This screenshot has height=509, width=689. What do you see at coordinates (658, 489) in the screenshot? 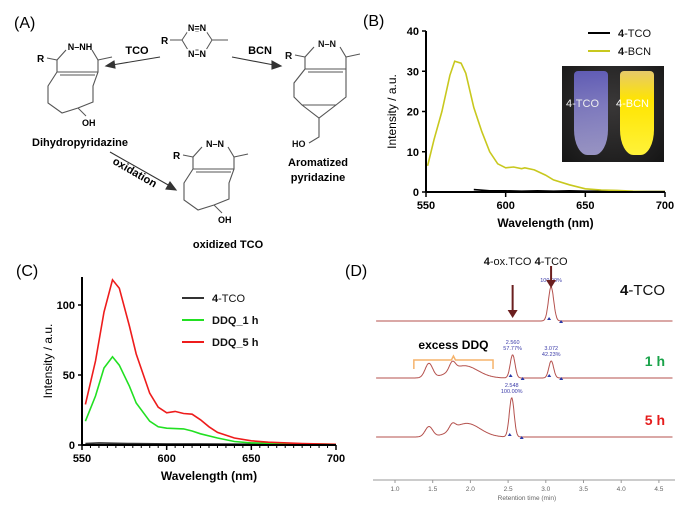
I see `x-tick-label: 4.5` at bounding box center [658, 489].